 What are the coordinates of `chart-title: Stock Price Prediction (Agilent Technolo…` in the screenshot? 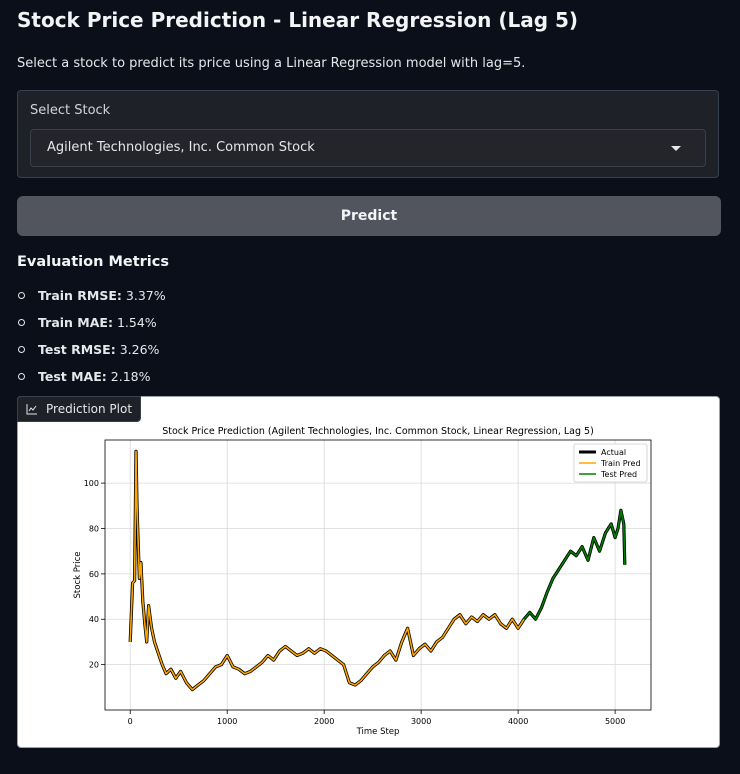 It's located at (378, 431).